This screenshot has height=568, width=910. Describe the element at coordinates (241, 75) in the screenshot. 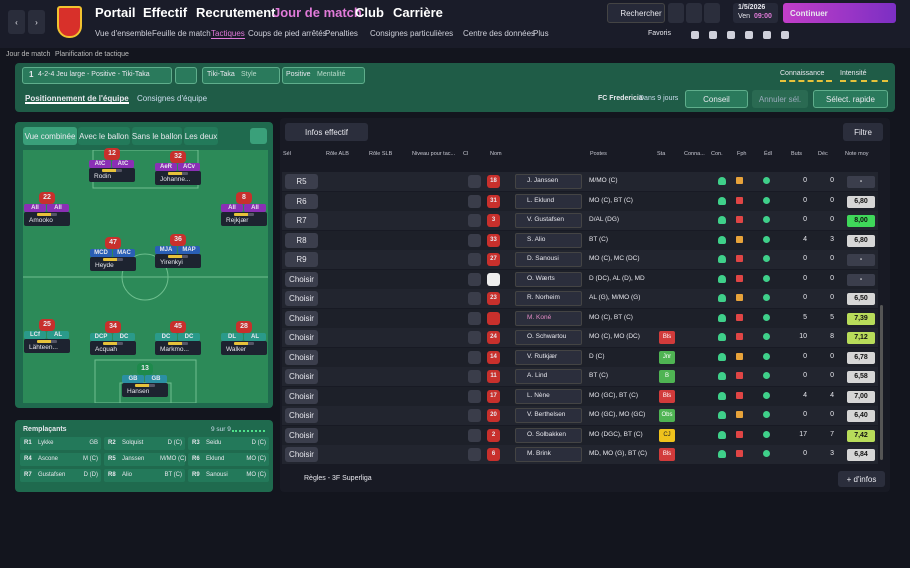

I see `style-box` at that location.